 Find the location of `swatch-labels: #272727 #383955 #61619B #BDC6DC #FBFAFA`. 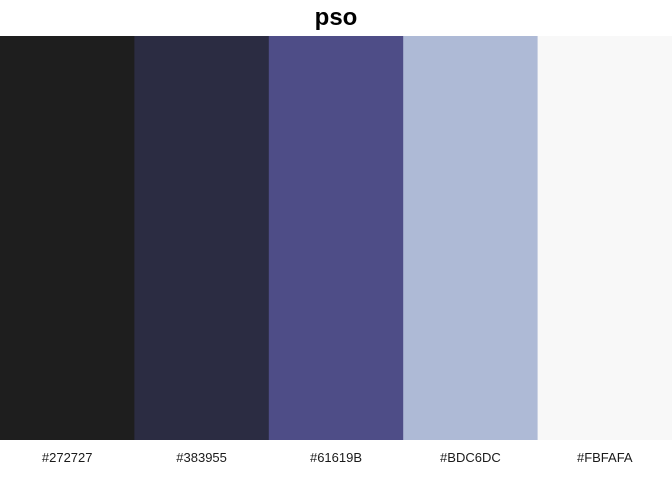

swatch-labels: #272727 #383955 #61619B #BDC6DC #FBFAFA is located at coordinates (337, 457).